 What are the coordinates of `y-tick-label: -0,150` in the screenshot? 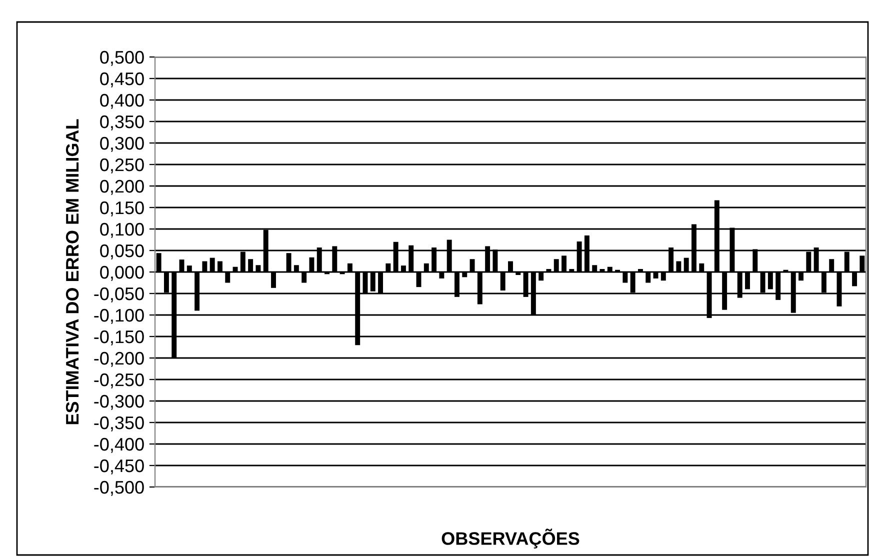 It's located at (119, 338).